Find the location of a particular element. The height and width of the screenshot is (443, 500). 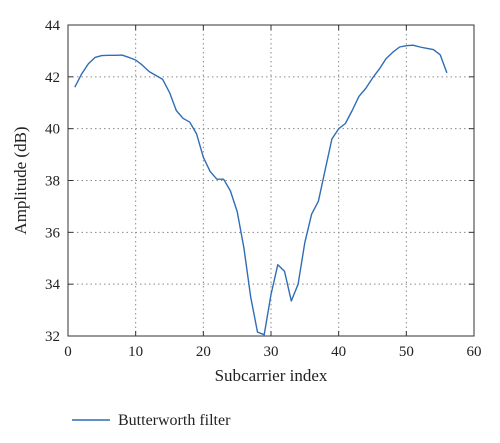

y-tick-label: 40 is located at coordinates (52, 130).